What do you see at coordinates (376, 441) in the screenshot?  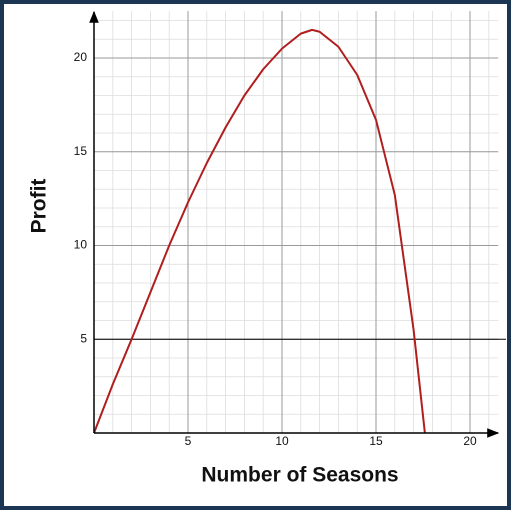 I see `x-tick-label: 15` at bounding box center [376, 441].